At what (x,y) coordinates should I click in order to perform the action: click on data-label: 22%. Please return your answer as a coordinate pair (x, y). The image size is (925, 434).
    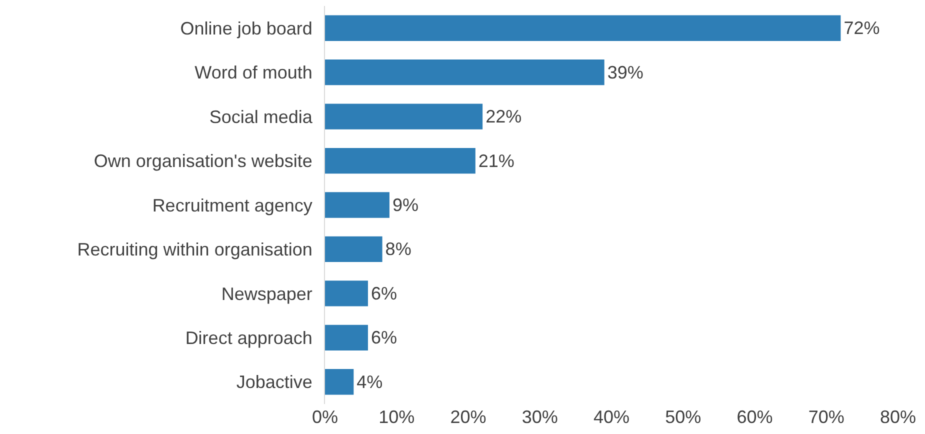
    Looking at the image, I should click on (504, 116).